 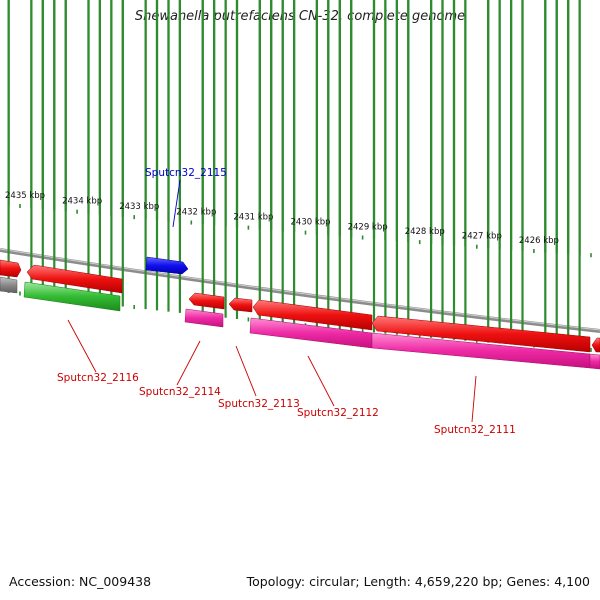 I want to click on gene-label-2116: Sputcn32_2116, so click(x=98, y=378).